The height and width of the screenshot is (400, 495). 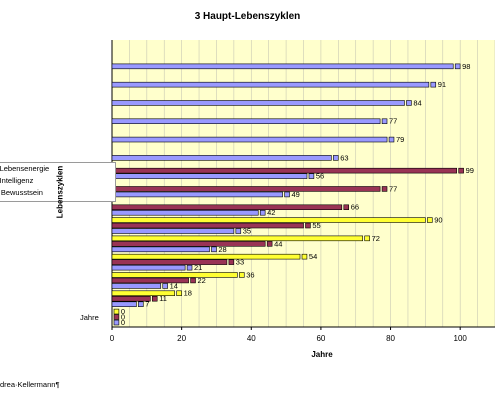 I want to click on data-label: 14, so click(x=174, y=285).